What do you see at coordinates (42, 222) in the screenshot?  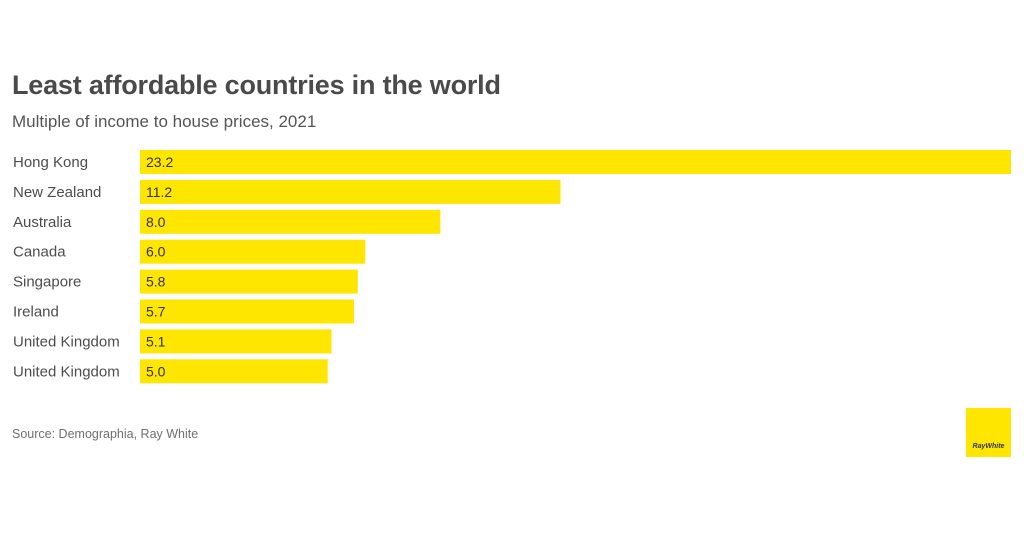 I see `category-label: Australia` at bounding box center [42, 222].